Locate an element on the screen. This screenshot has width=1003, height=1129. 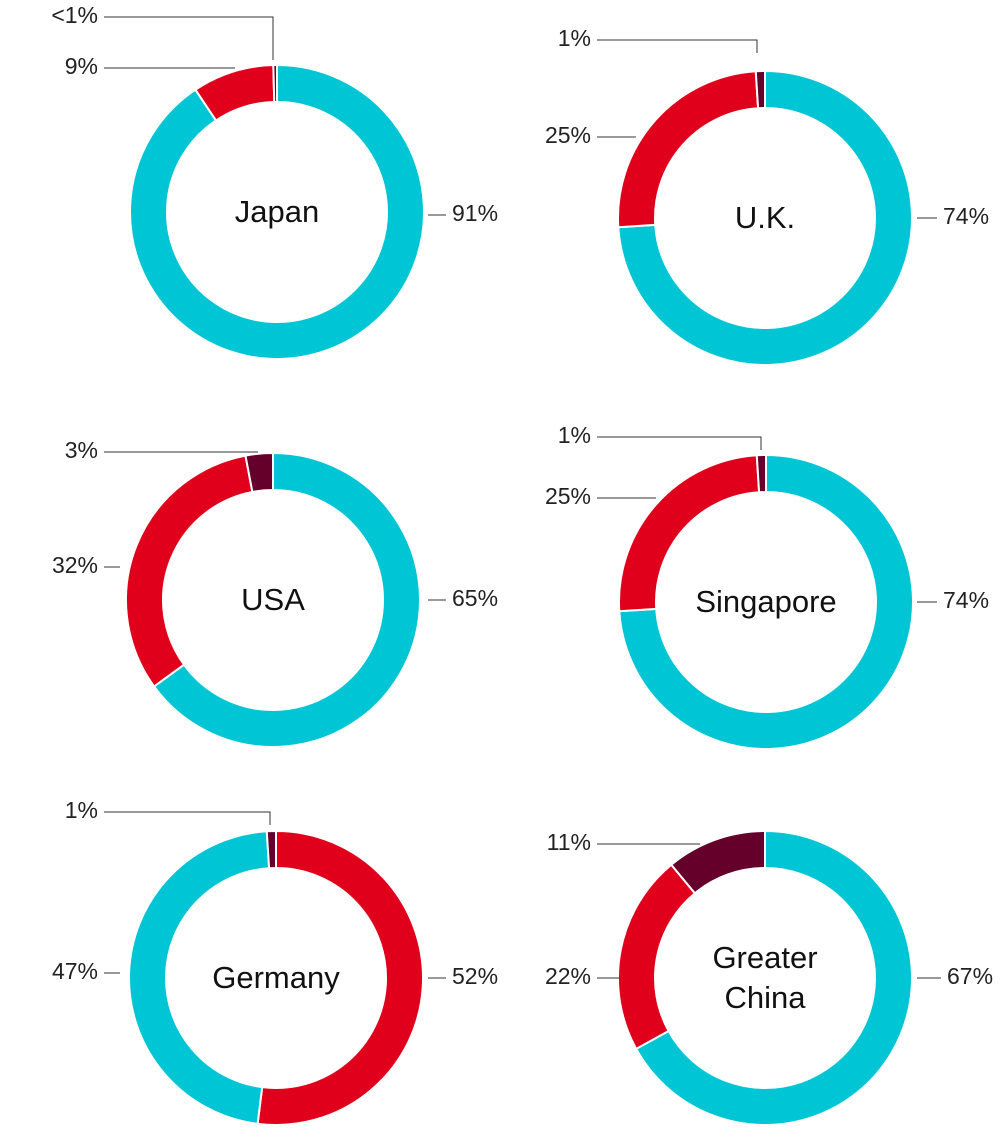
donut-title: U.K. is located at coordinates (765, 217).